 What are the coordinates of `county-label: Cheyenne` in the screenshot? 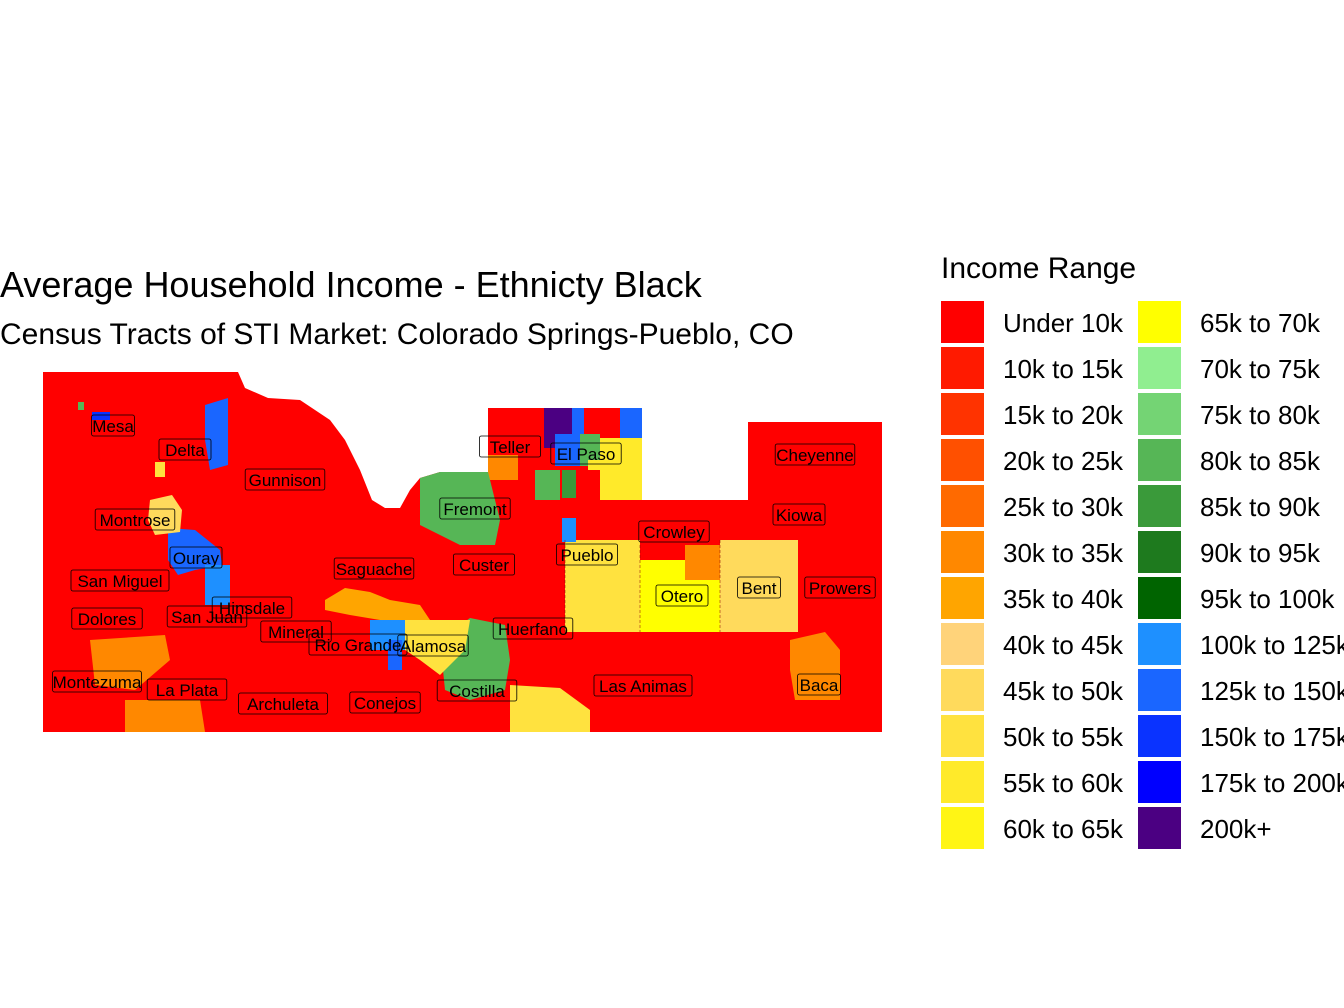 It's located at (815, 454).